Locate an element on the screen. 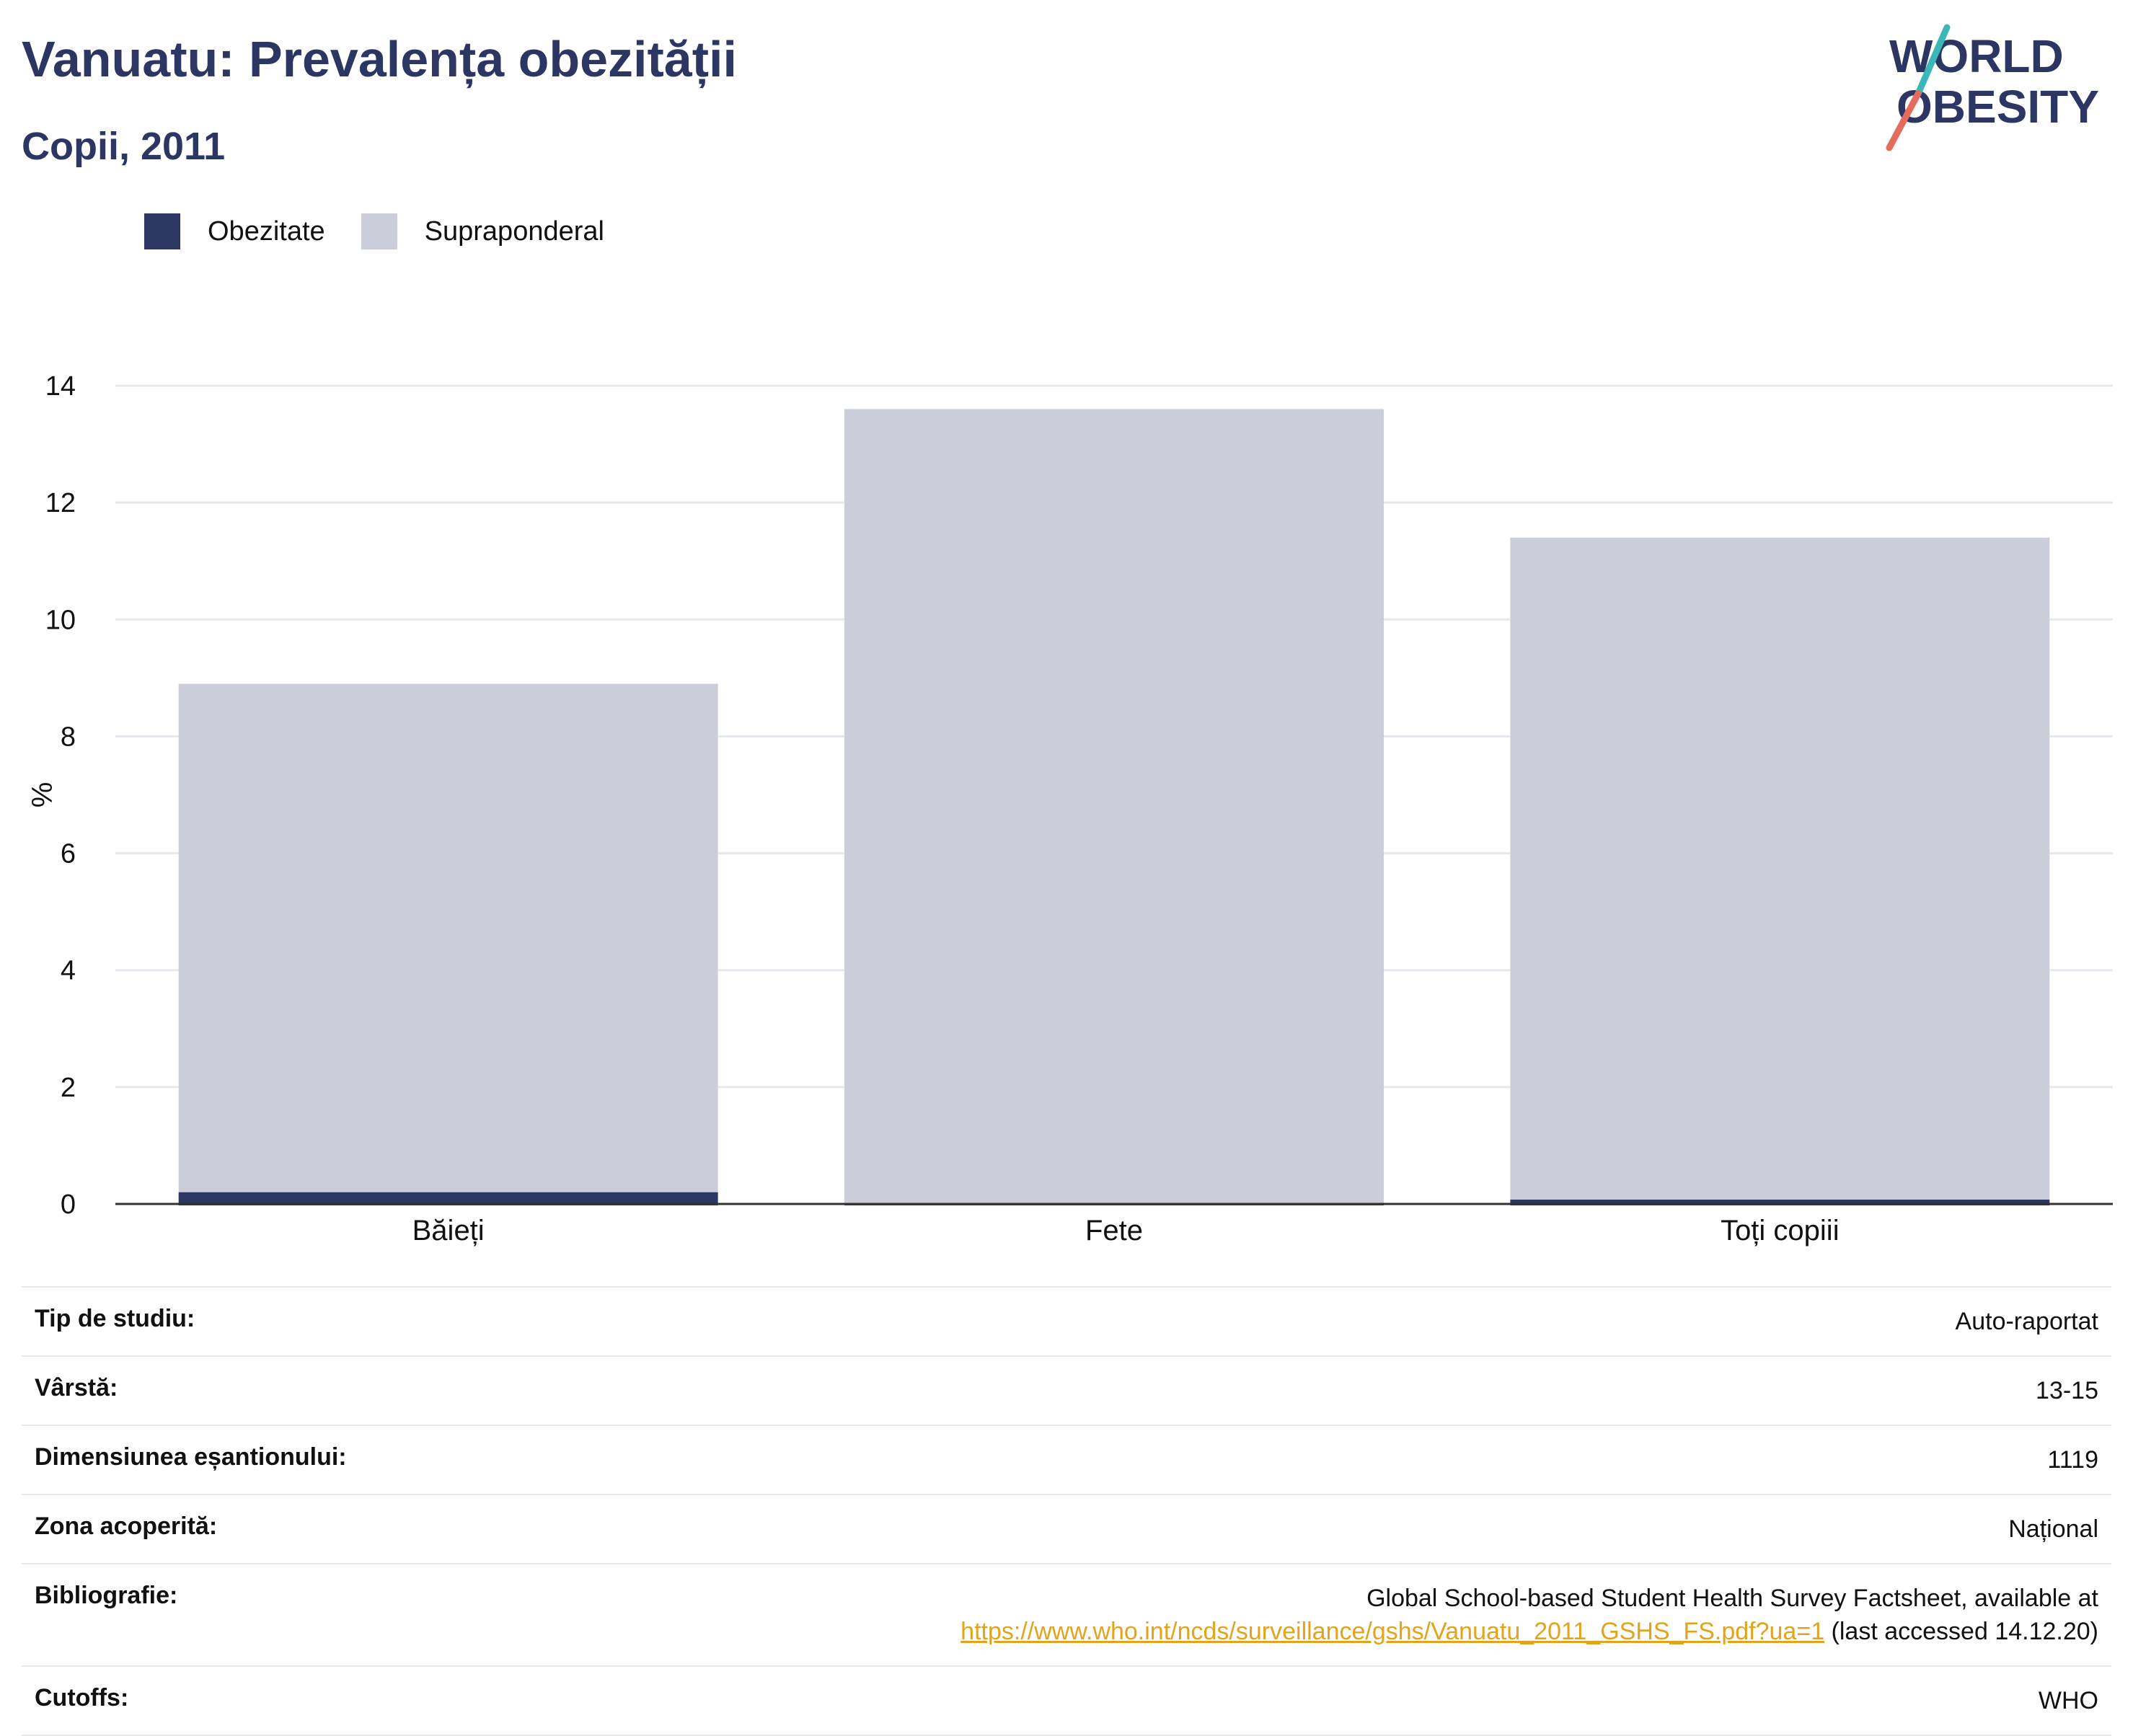 This screenshot has width=2133, height=1736. info-row-sample-size: Dimensiunea eșantionului: 1119 is located at coordinates (1066, 1459).